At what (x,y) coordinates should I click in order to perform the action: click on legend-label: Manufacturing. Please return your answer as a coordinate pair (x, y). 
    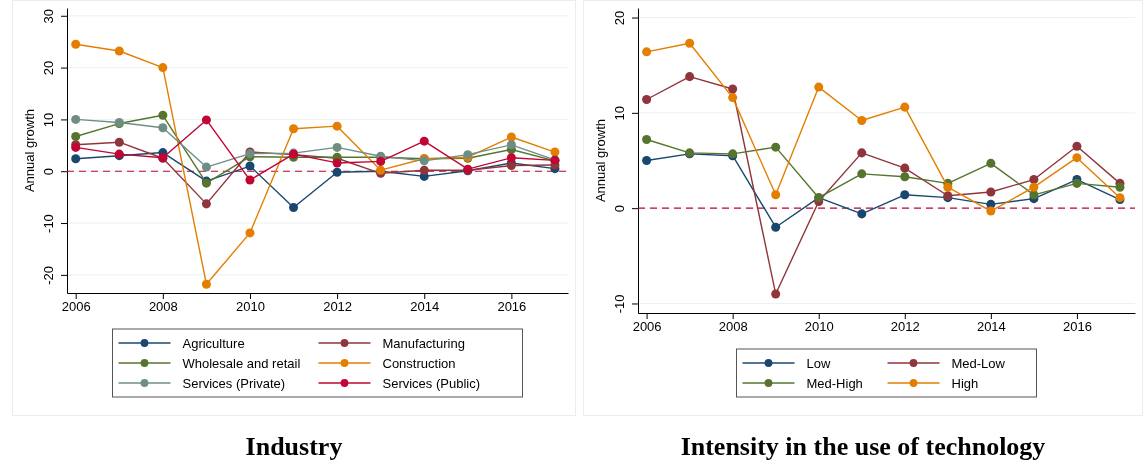
    Looking at the image, I should click on (423, 343).